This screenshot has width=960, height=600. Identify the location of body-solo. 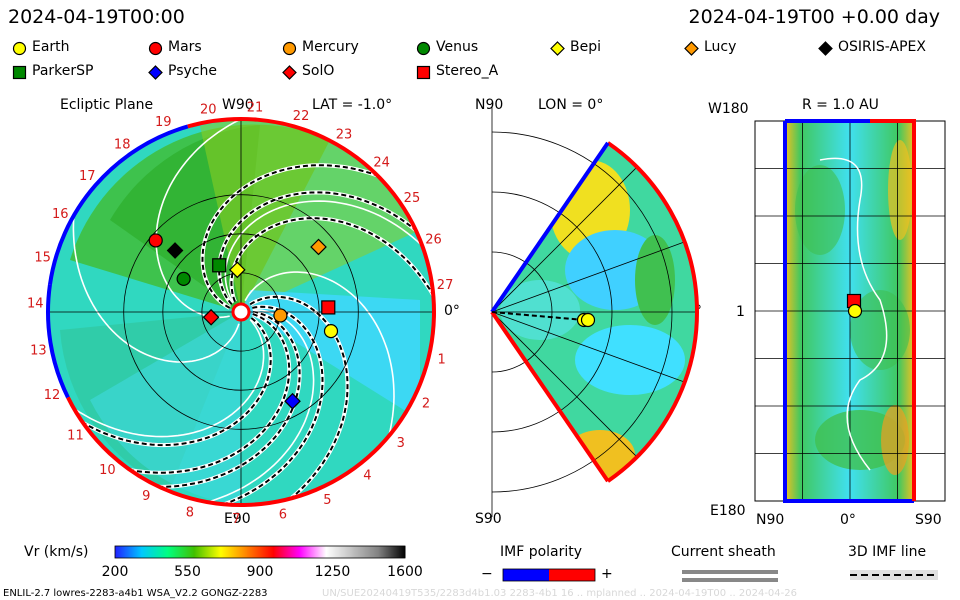
(211, 317).